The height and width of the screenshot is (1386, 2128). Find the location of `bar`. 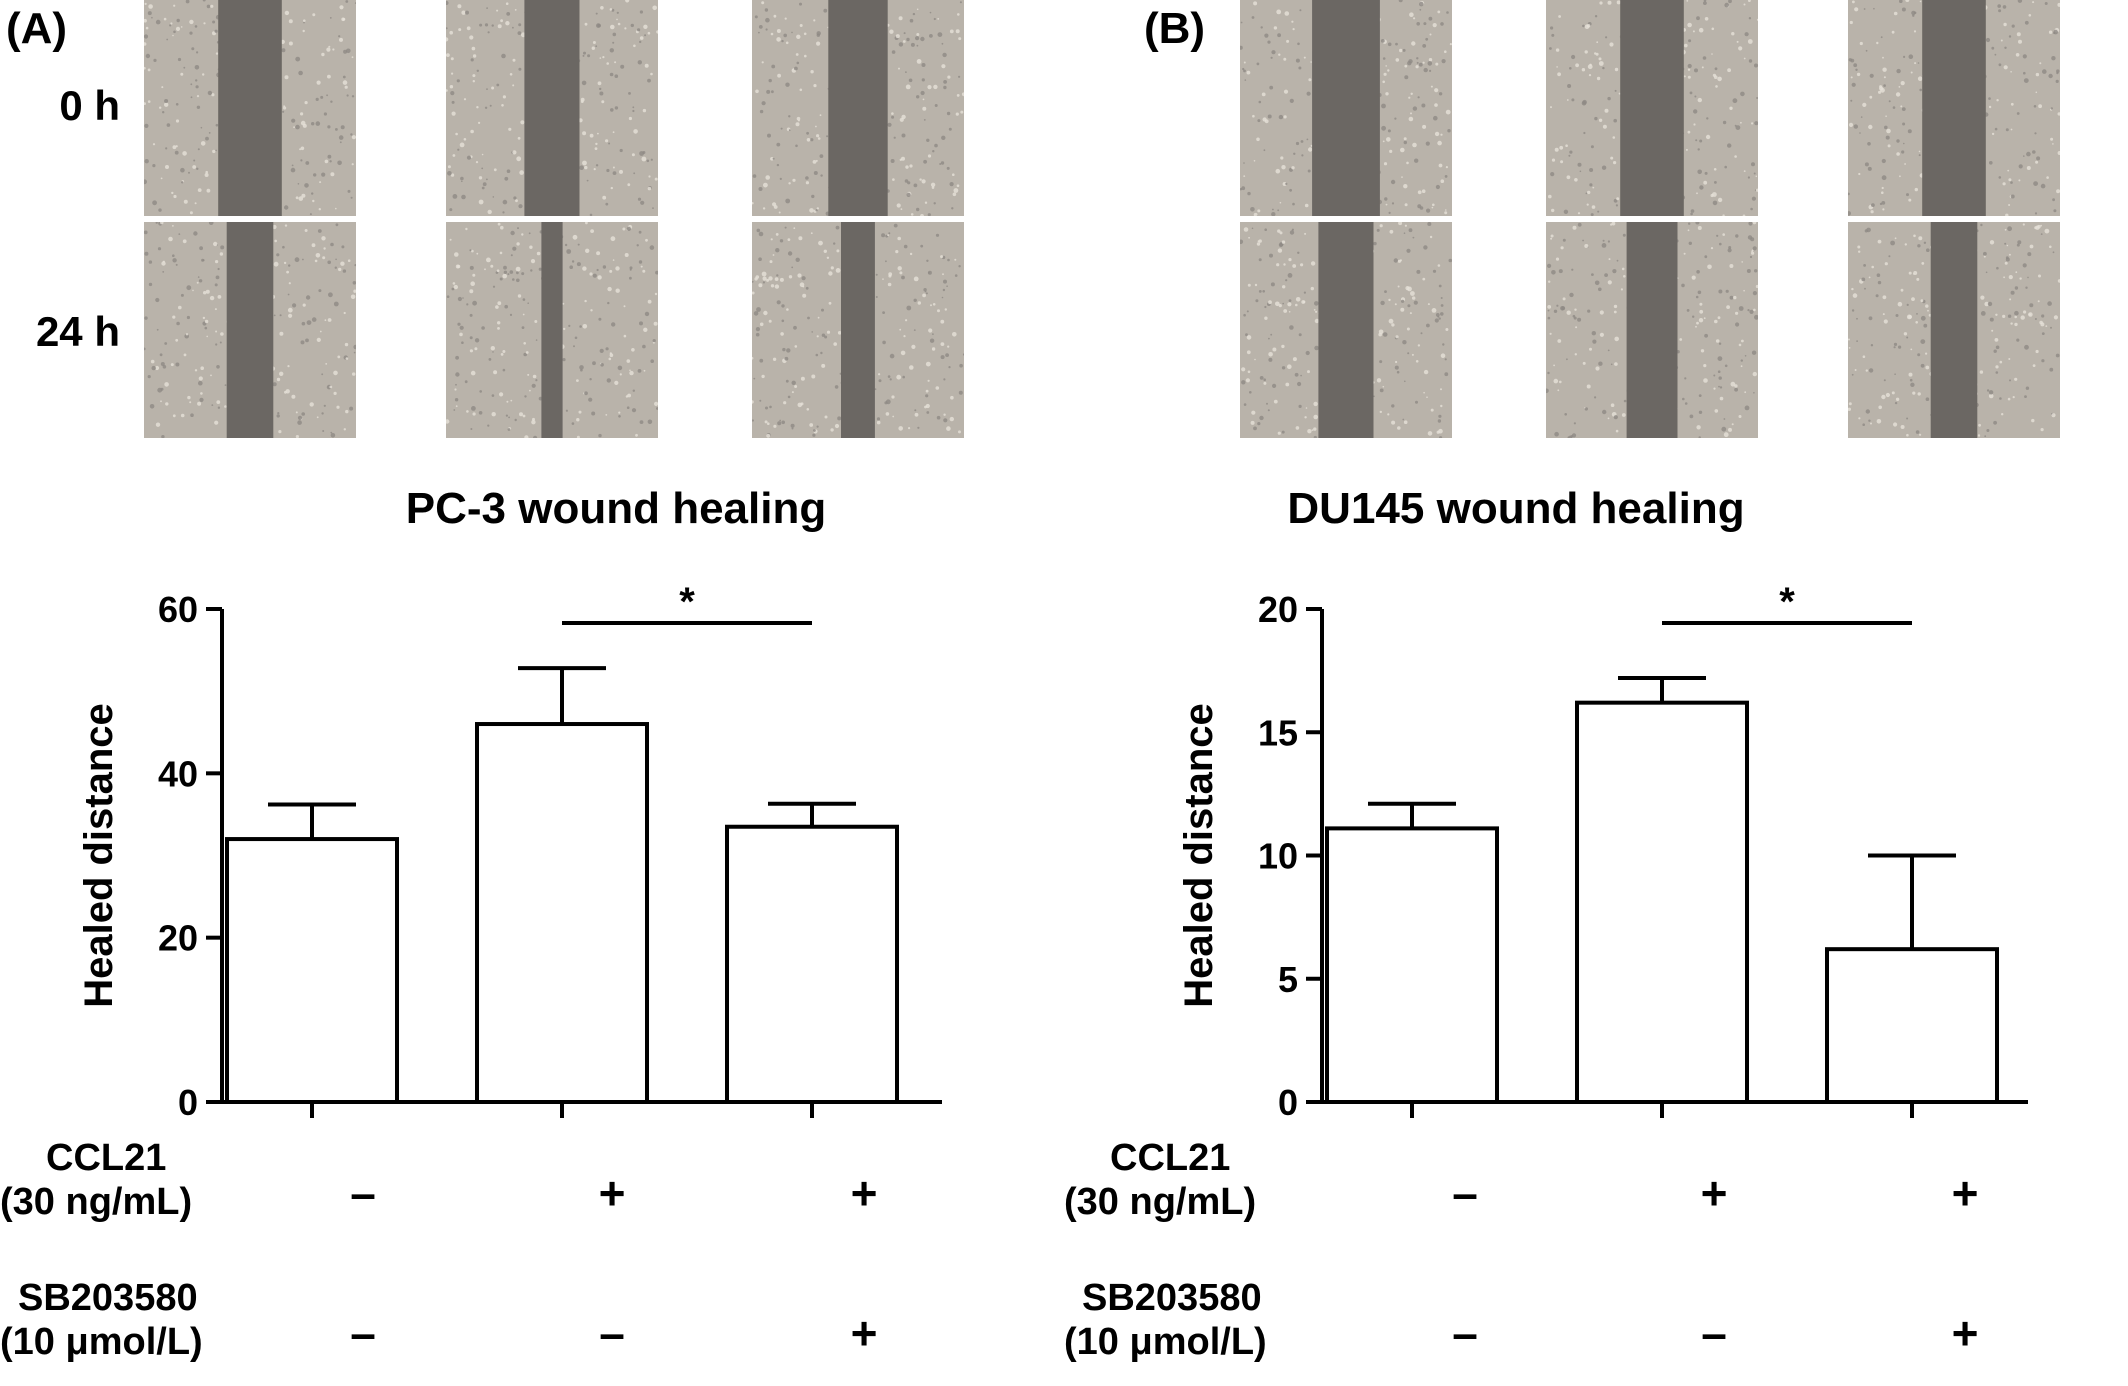

bar is located at coordinates (1662, 902).